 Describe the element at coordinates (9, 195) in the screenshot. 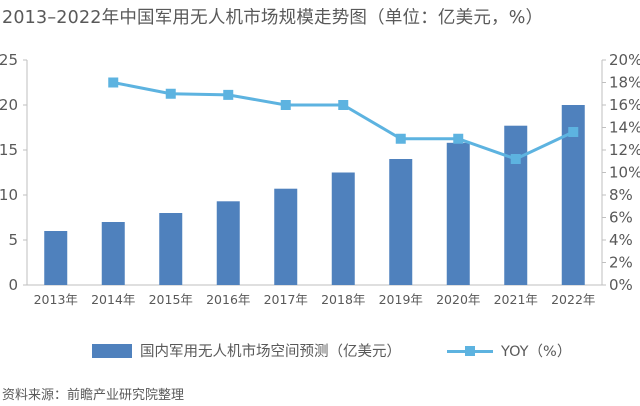

I see `left-tick-label: 10` at that location.